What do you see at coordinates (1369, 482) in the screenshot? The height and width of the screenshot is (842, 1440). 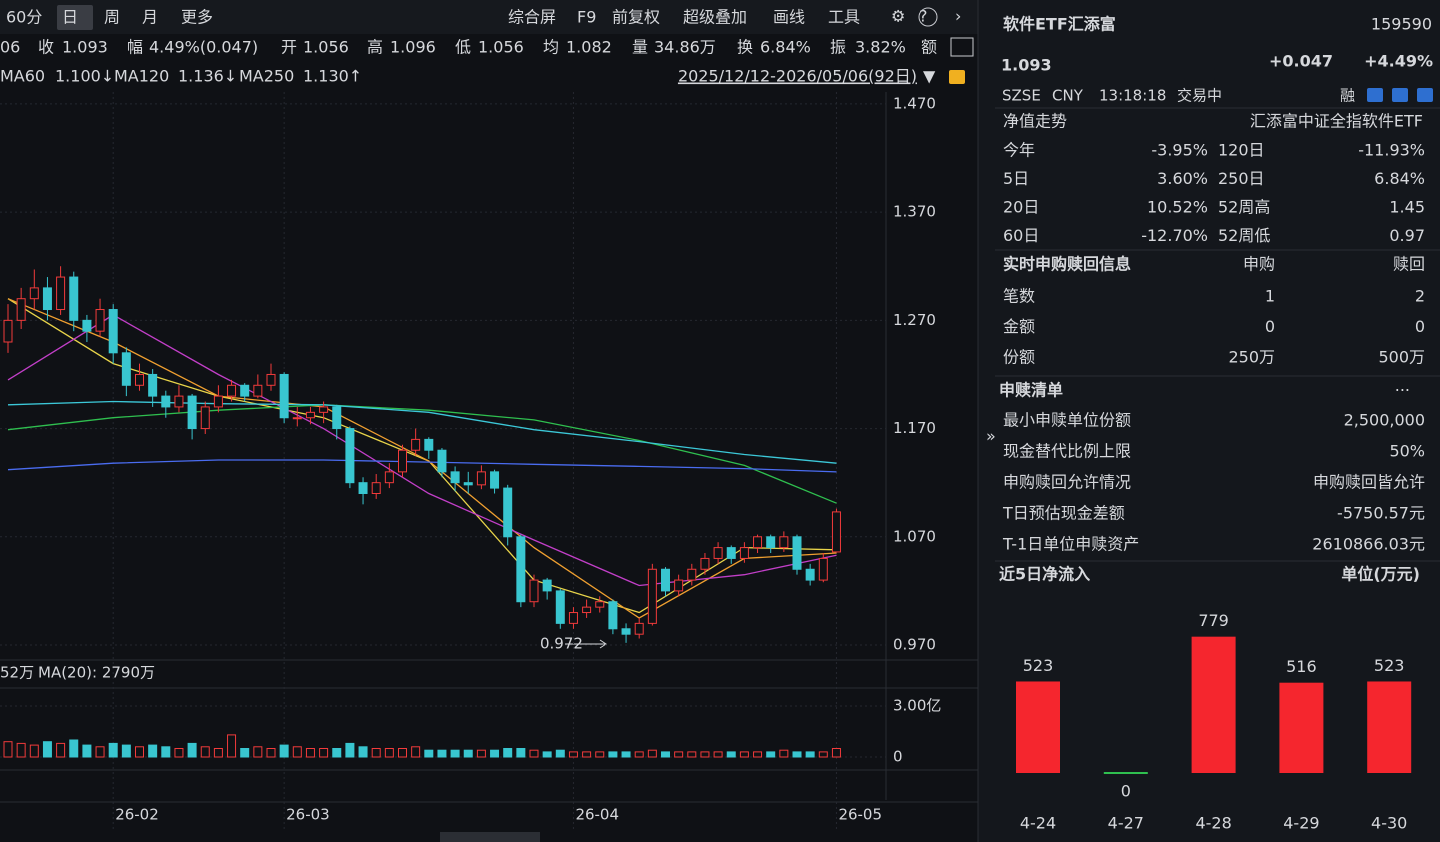 I see `list-value: 申购赎回皆允许` at bounding box center [1369, 482].